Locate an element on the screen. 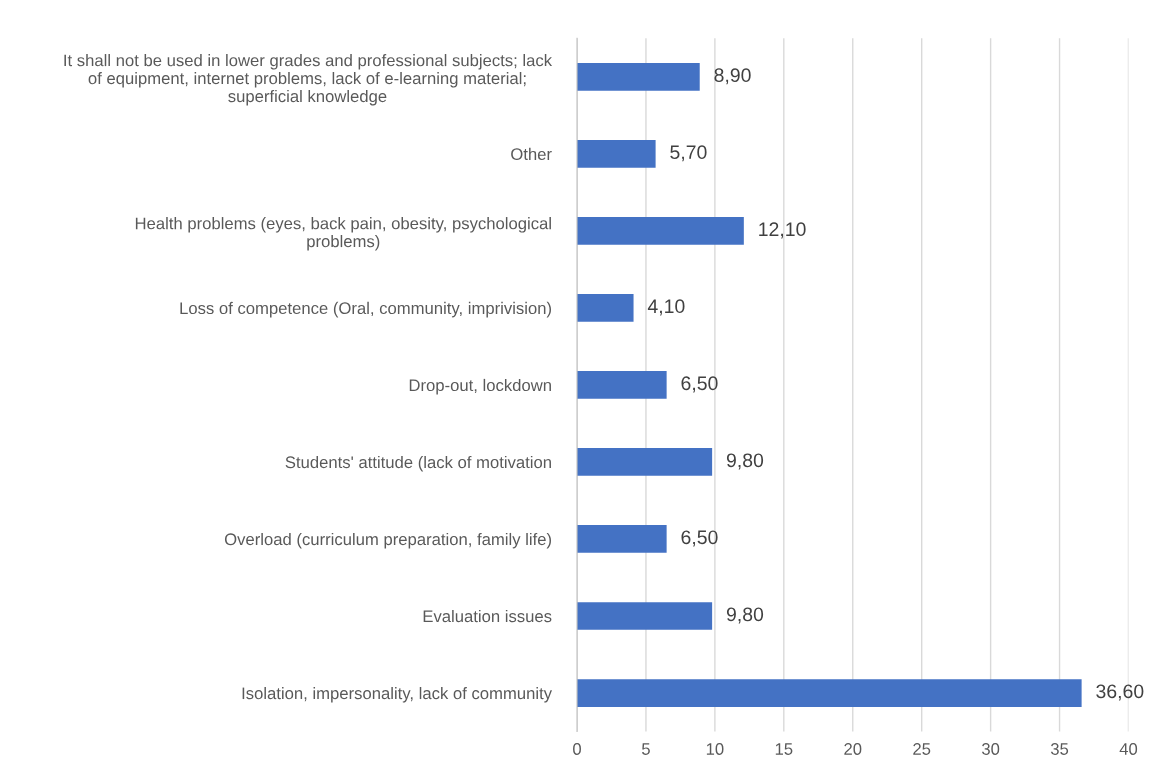 This screenshot has width=1161, height=766. x-tick-label: 15 is located at coordinates (784, 749).